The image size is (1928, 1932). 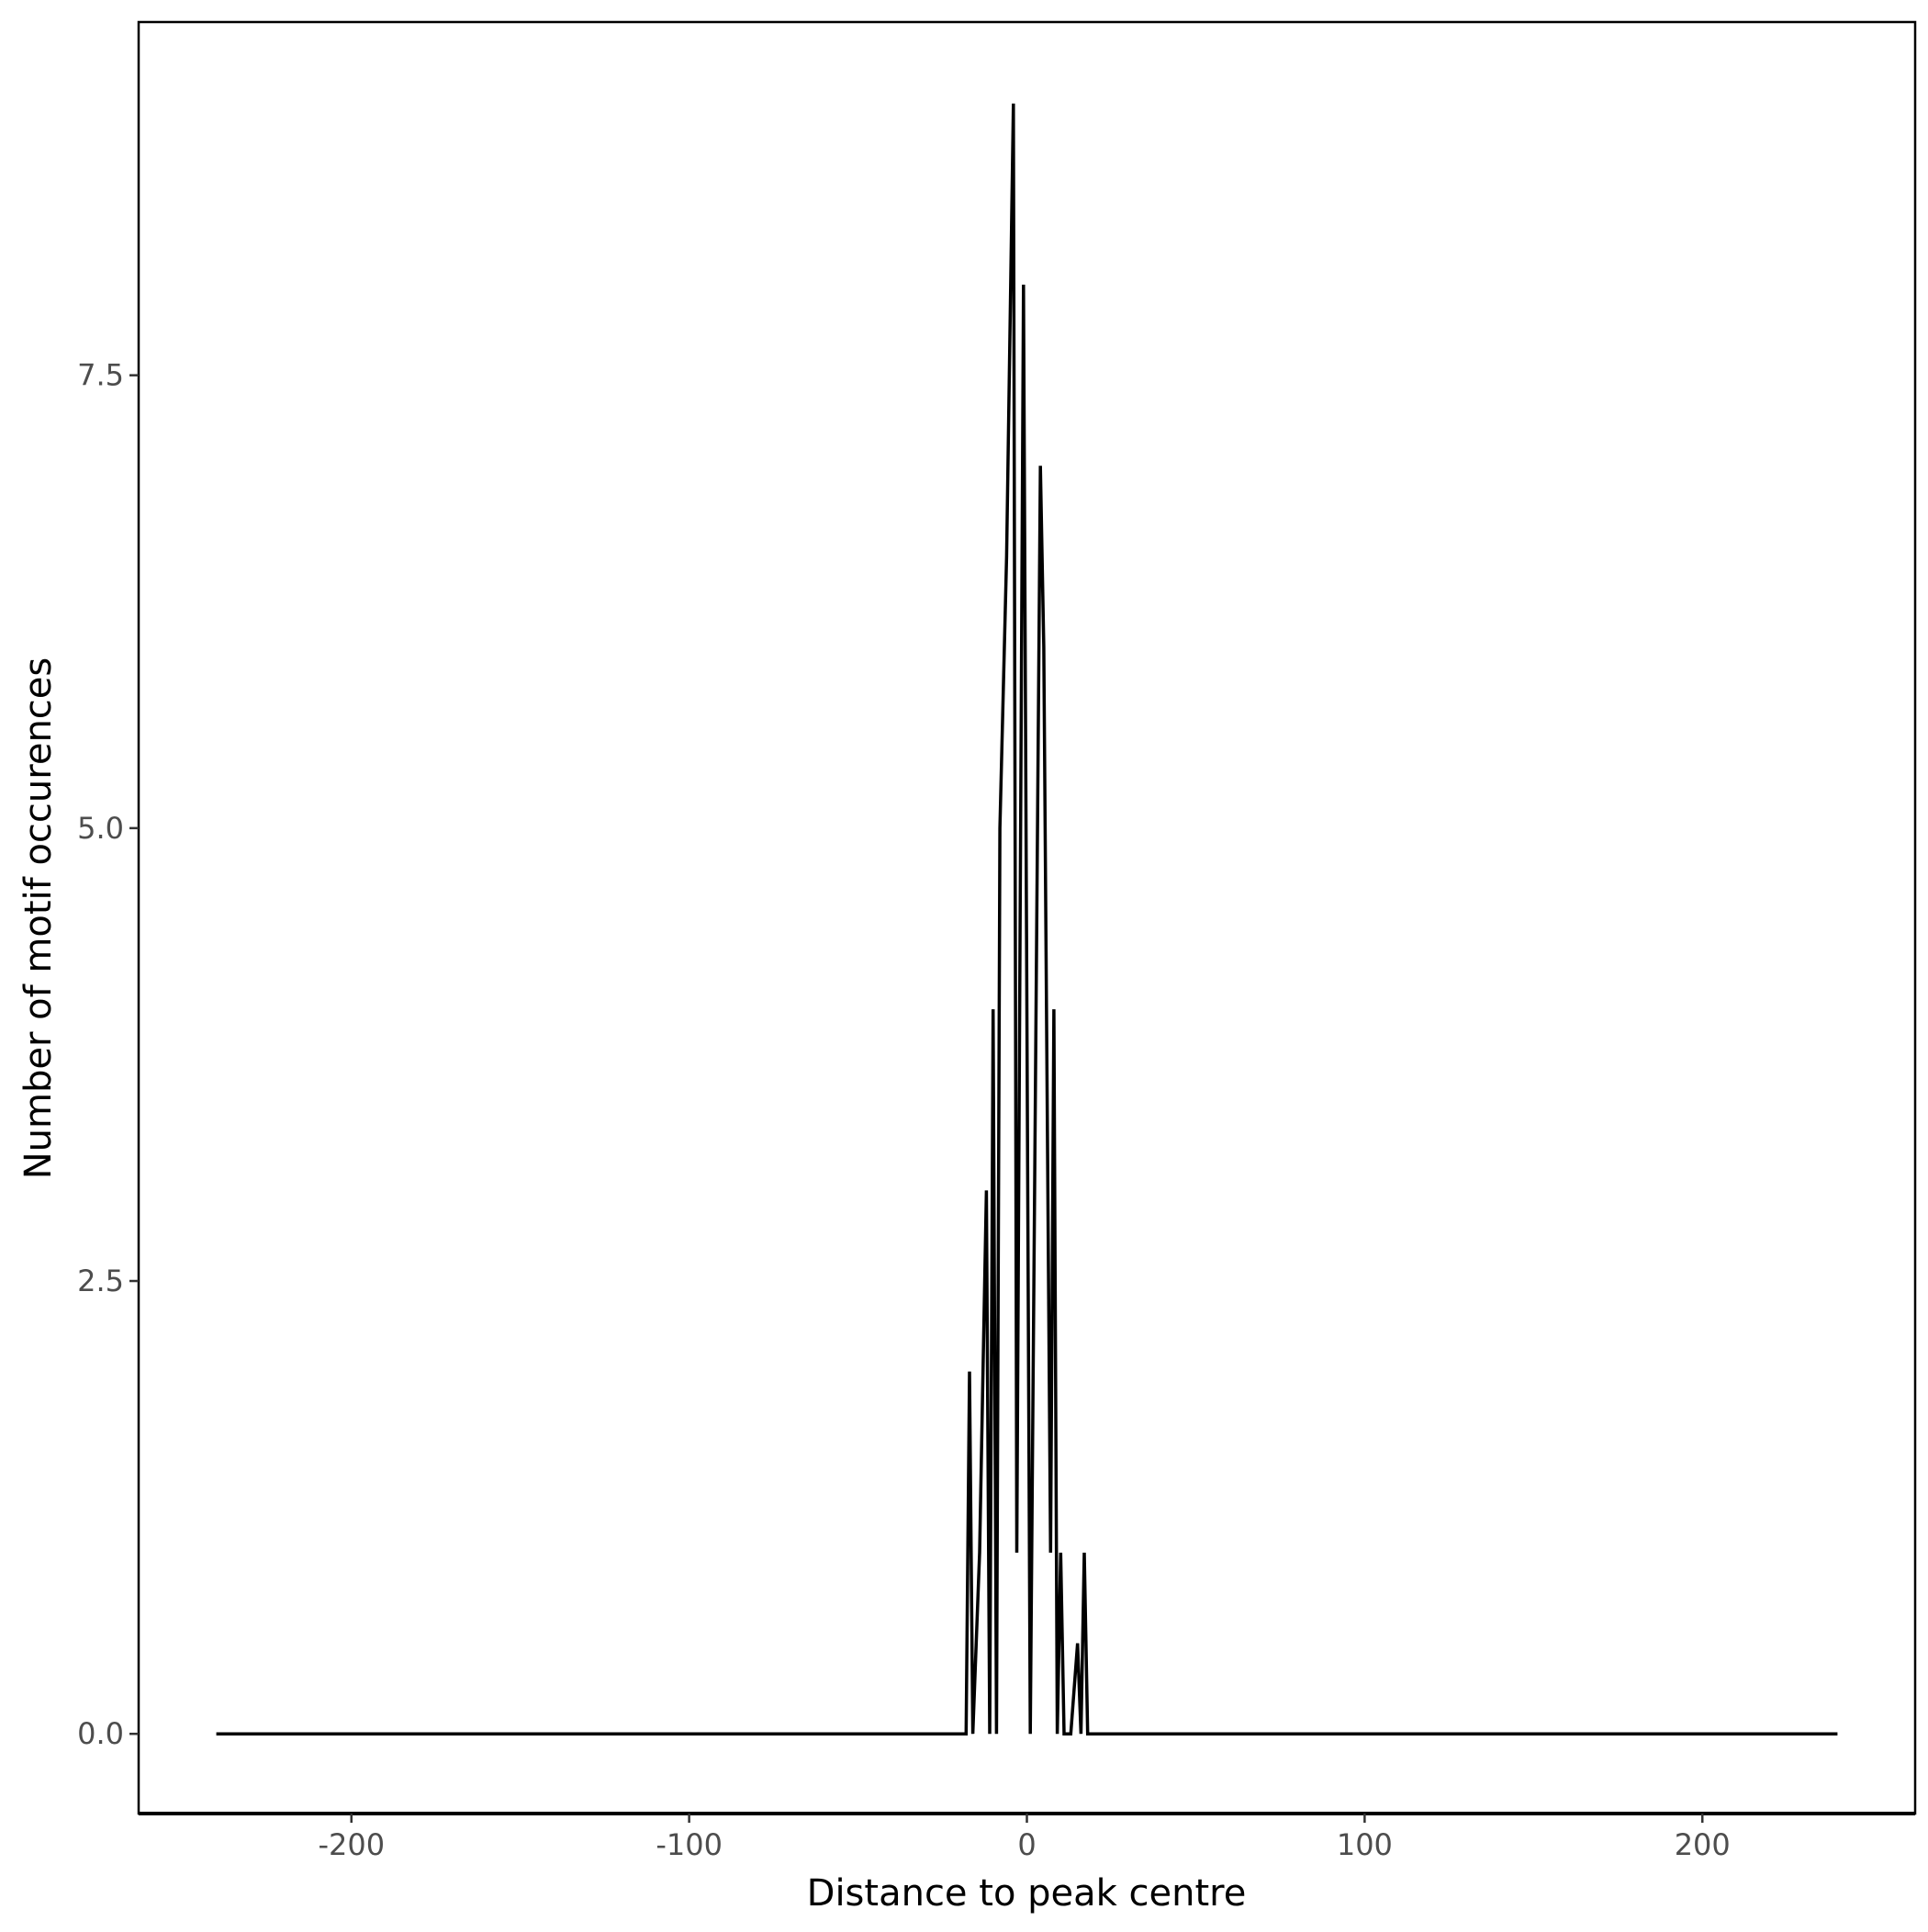 I want to click on x-tick-label: 0, so click(x=1026, y=1844).